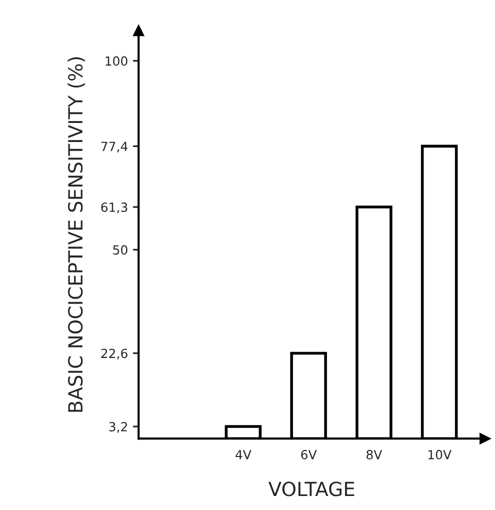 Image resolution: width=495 pixels, height=510 pixels. What do you see at coordinates (117, 61) in the screenshot?
I see `y-tick-label: 100` at bounding box center [117, 61].